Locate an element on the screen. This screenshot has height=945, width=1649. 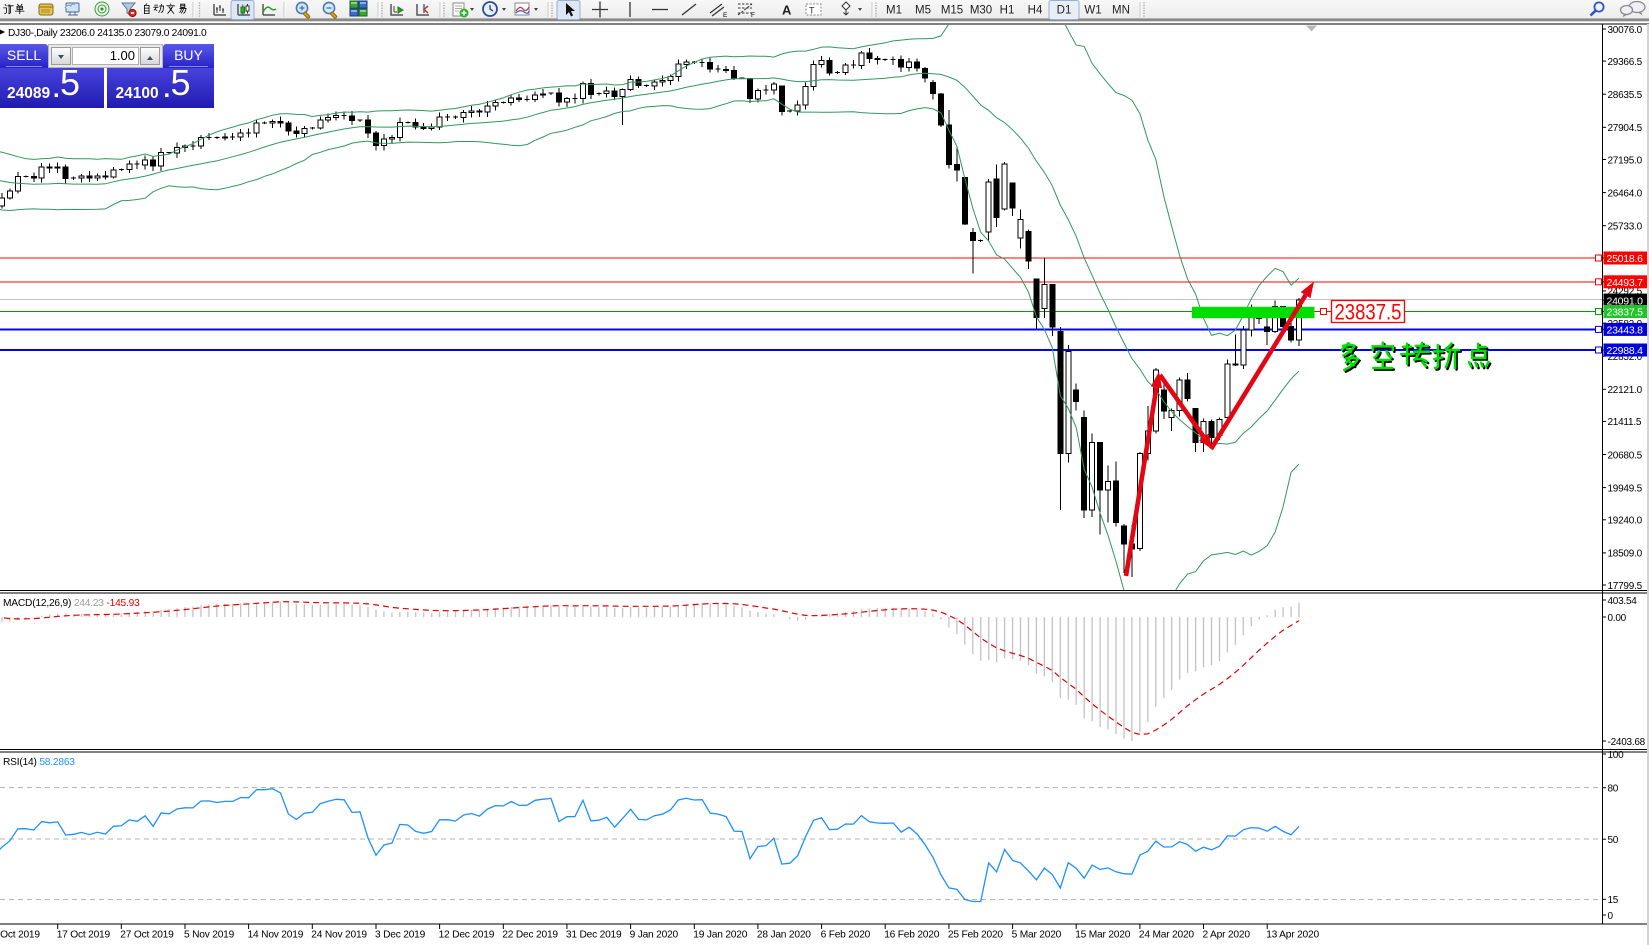
svg-text: 403.54 is located at coordinates (1623, 601).